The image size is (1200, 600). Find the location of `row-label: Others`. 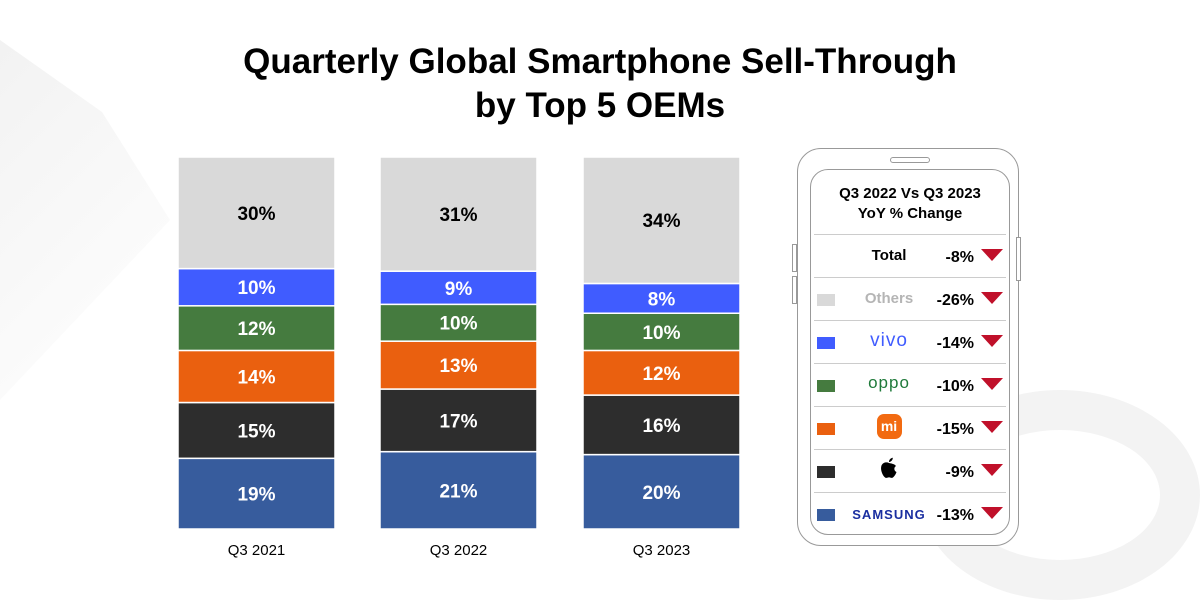

row-label: Others is located at coordinates (889, 298).